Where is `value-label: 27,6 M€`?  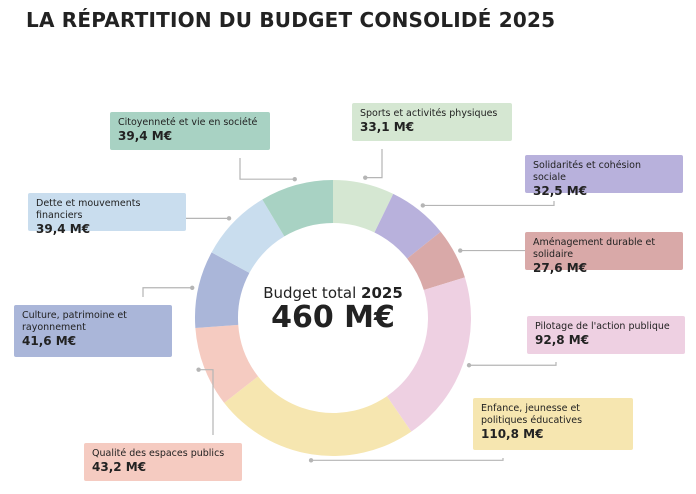
value-label: 27,6 M€ is located at coordinates (560, 268).